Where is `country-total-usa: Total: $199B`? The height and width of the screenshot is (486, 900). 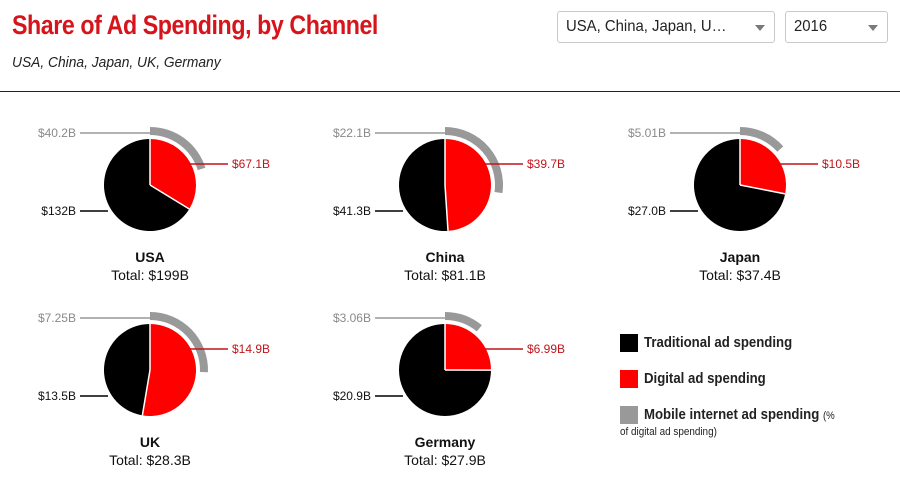
country-total-usa: Total: $199B is located at coordinates (150, 275).